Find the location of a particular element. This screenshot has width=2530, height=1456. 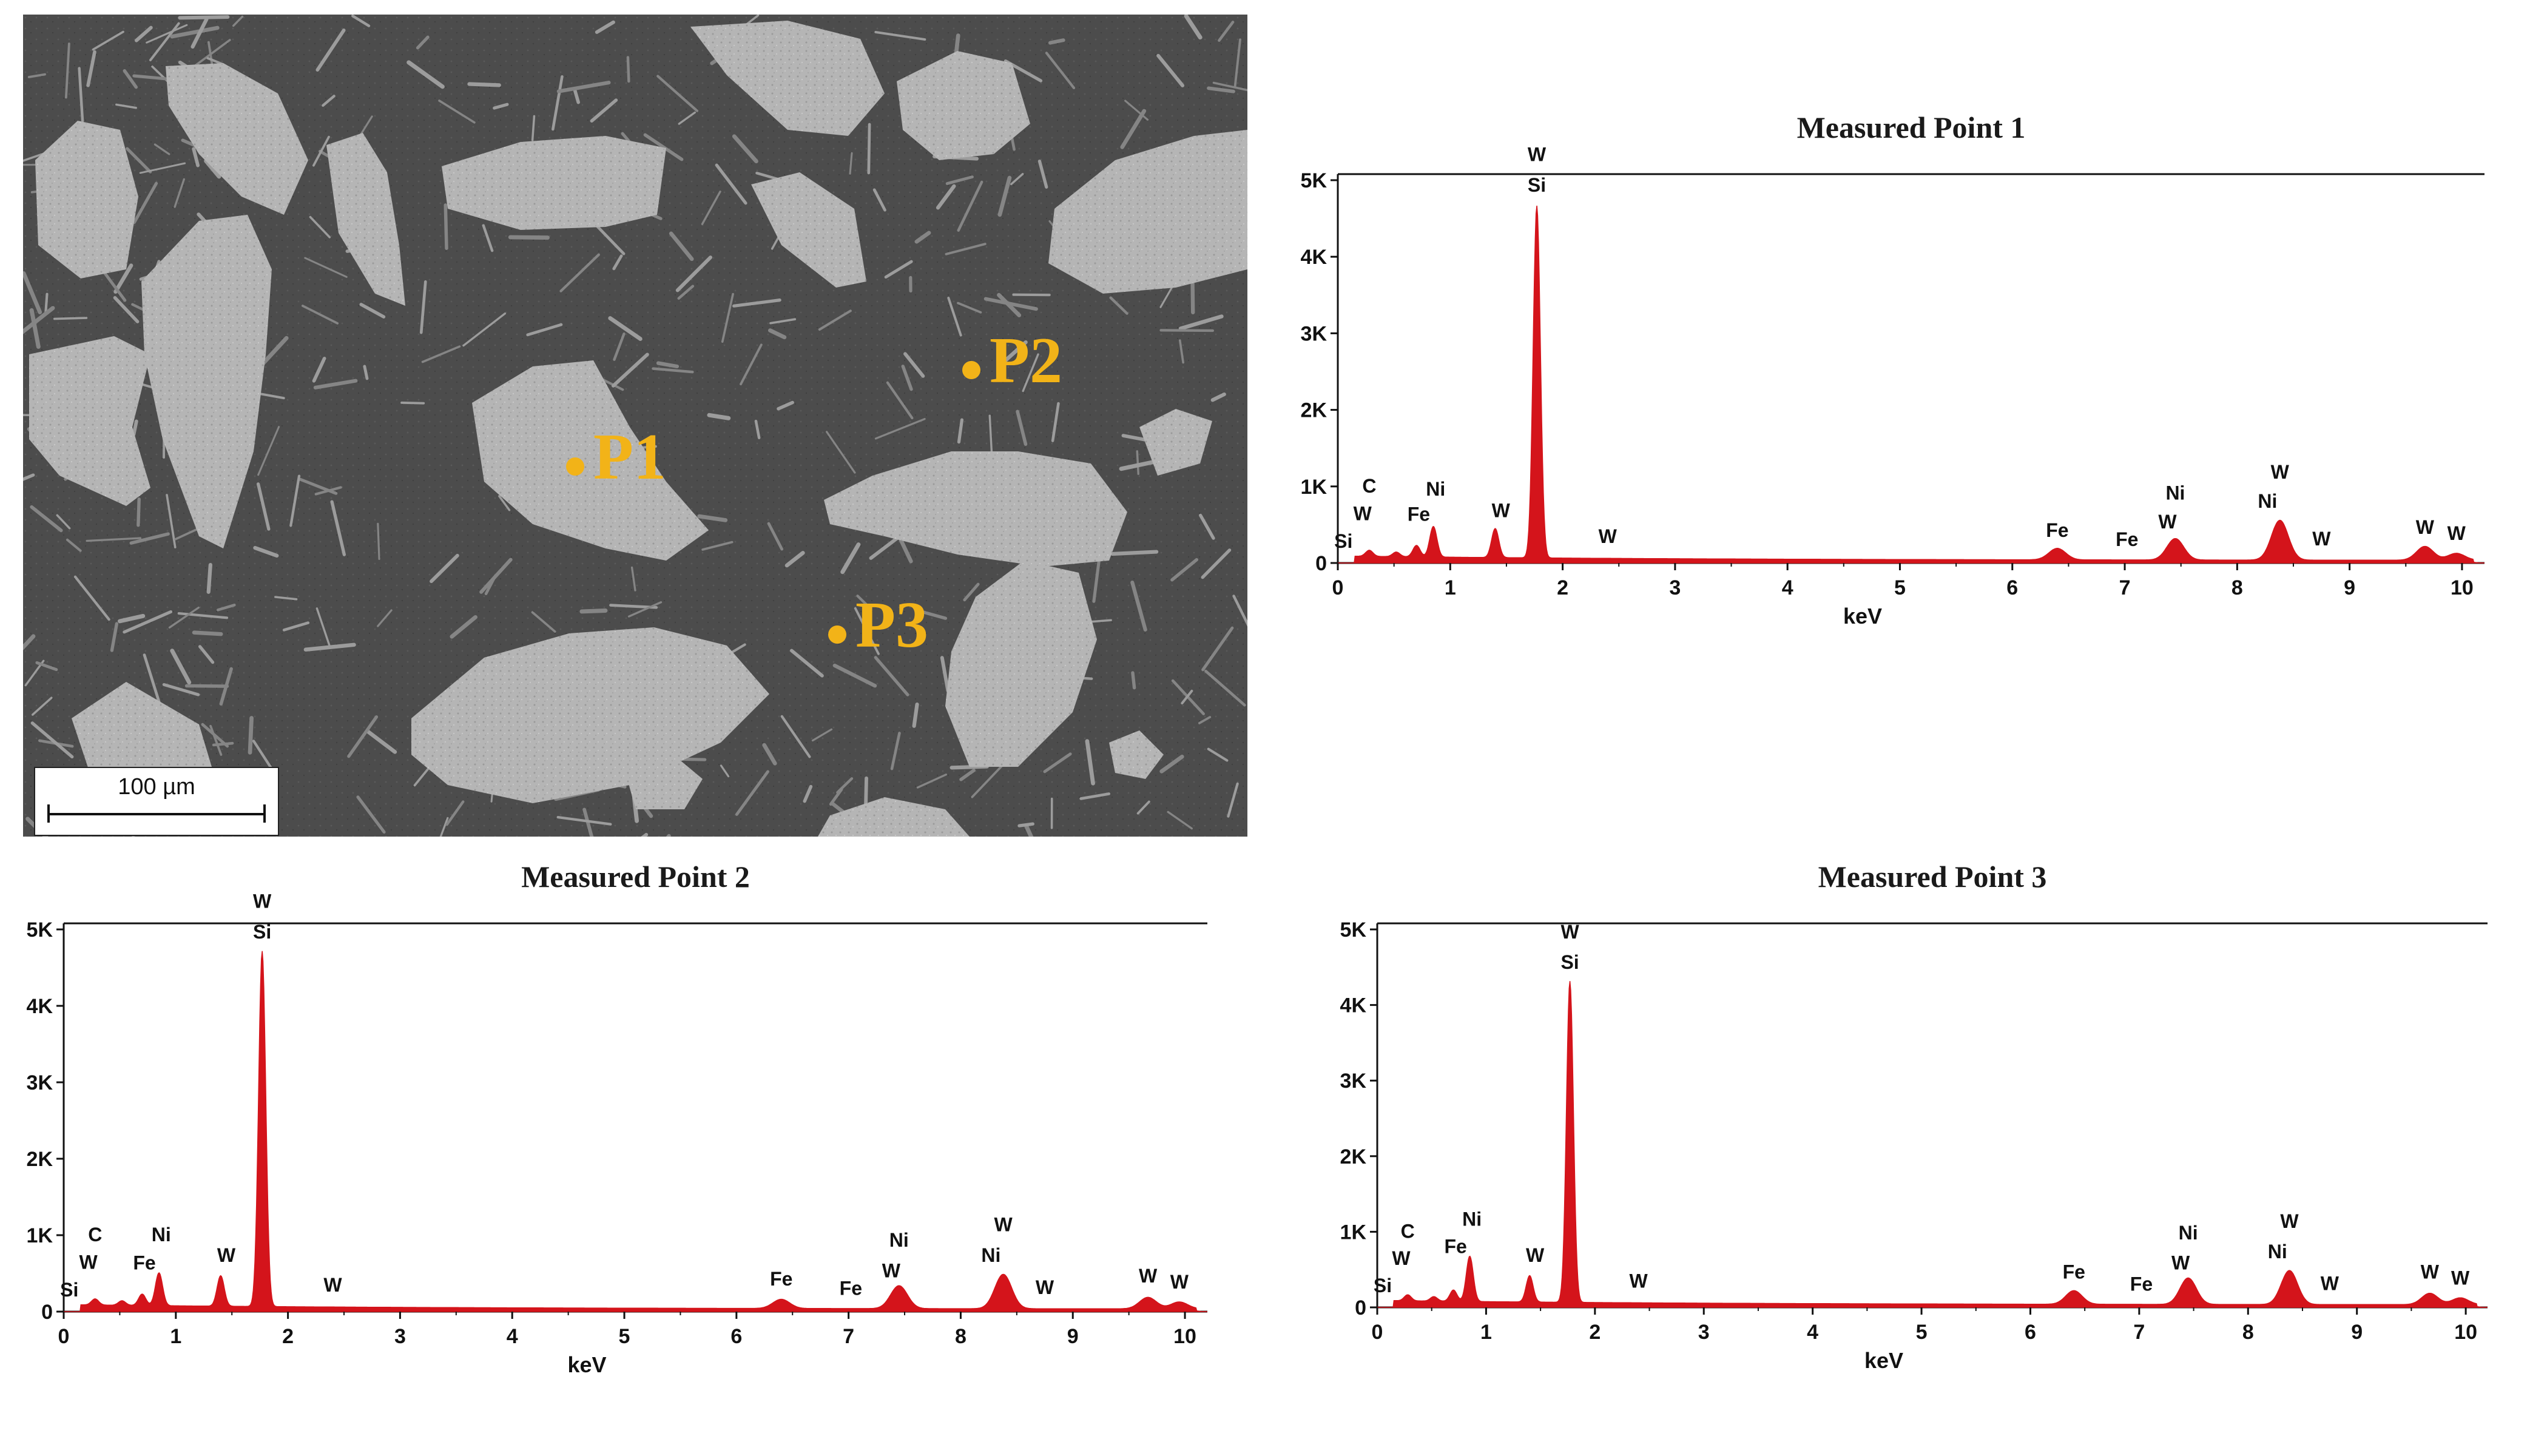

chart-title: Measured Point 3 is located at coordinates (1932, 877).